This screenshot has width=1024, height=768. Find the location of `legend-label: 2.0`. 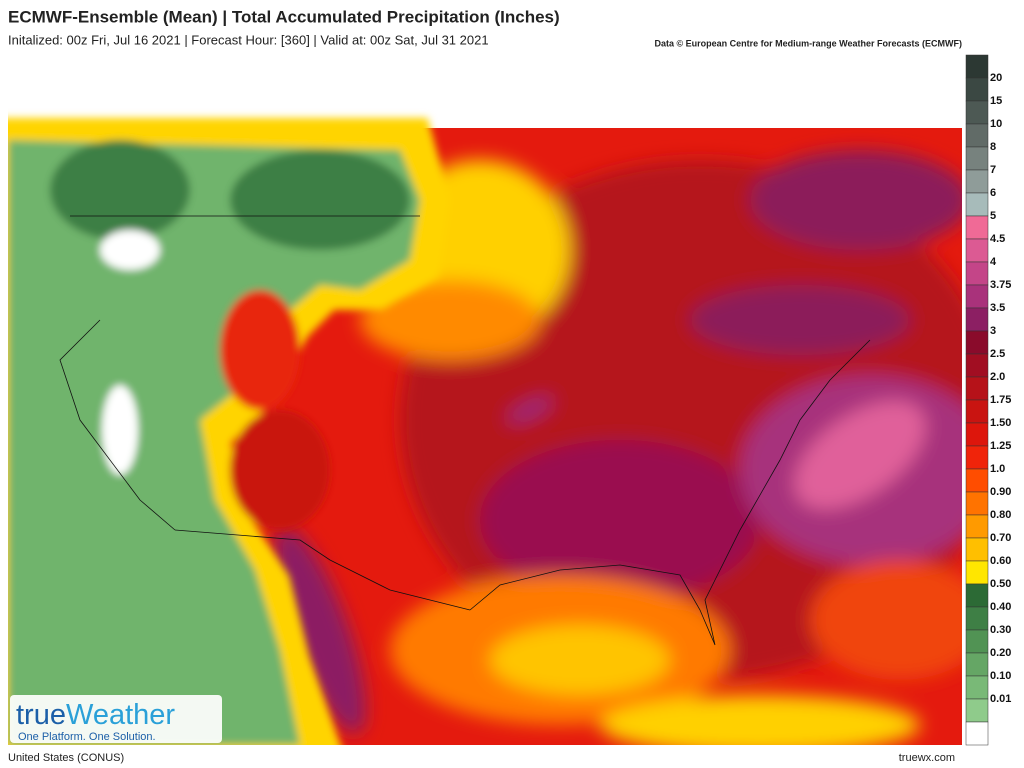

legend-label: 2.0 is located at coordinates (997, 377).